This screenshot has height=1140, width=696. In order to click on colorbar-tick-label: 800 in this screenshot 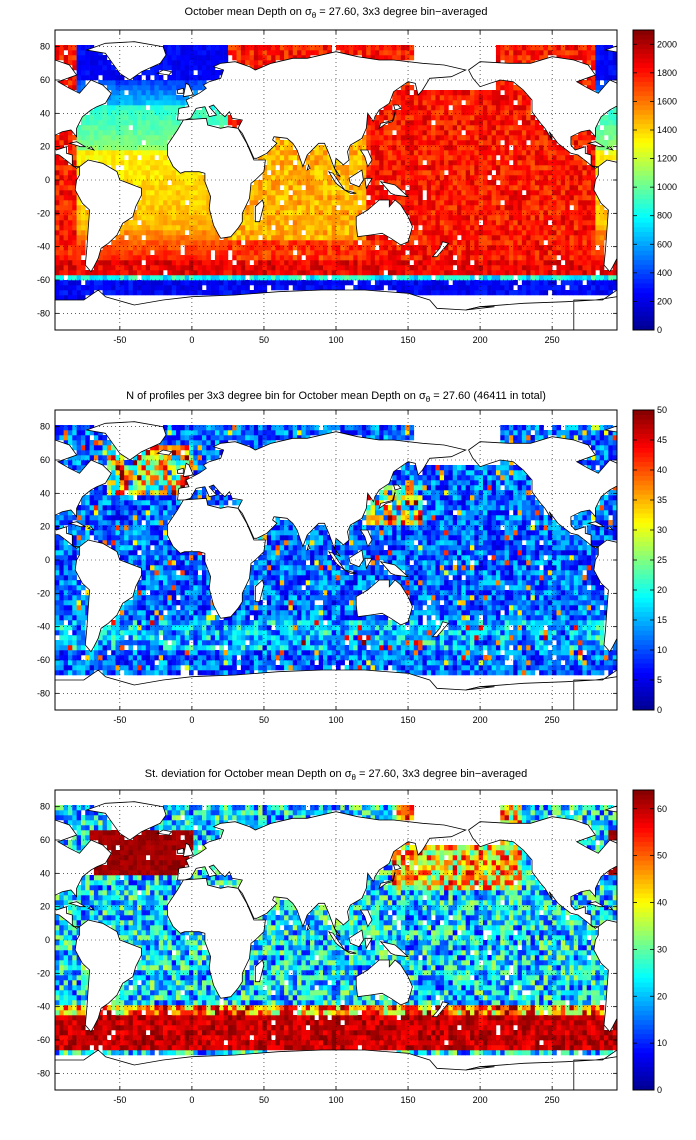, I will do `click(664, 216)`.